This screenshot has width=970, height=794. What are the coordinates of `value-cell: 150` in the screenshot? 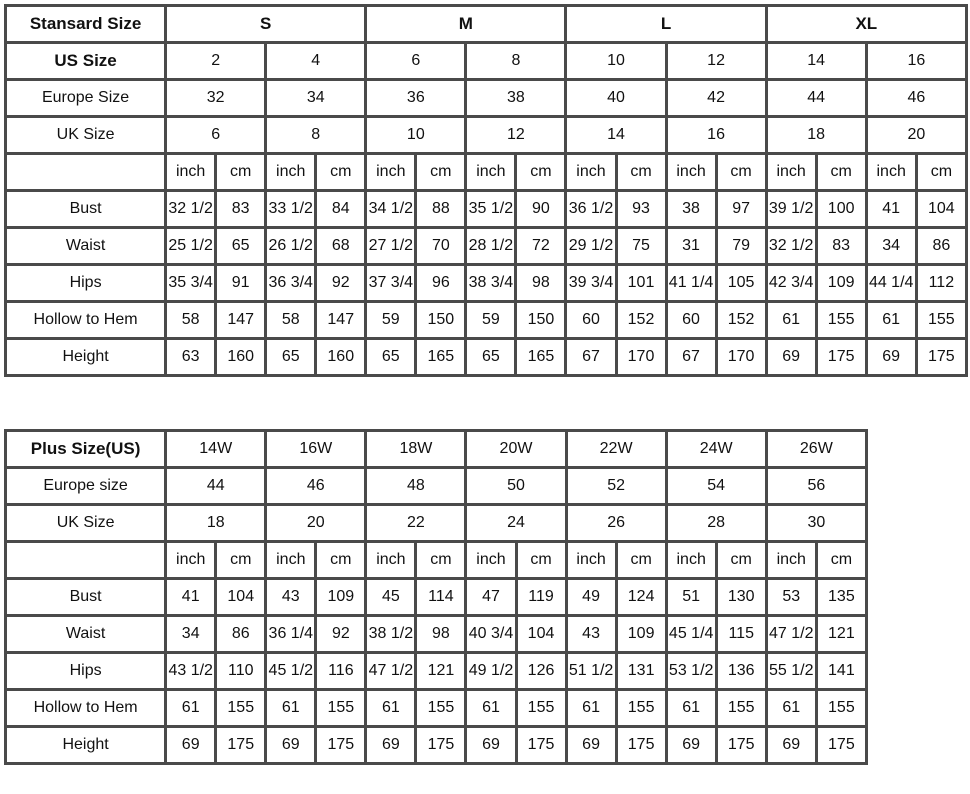 It's located at (541, 320).